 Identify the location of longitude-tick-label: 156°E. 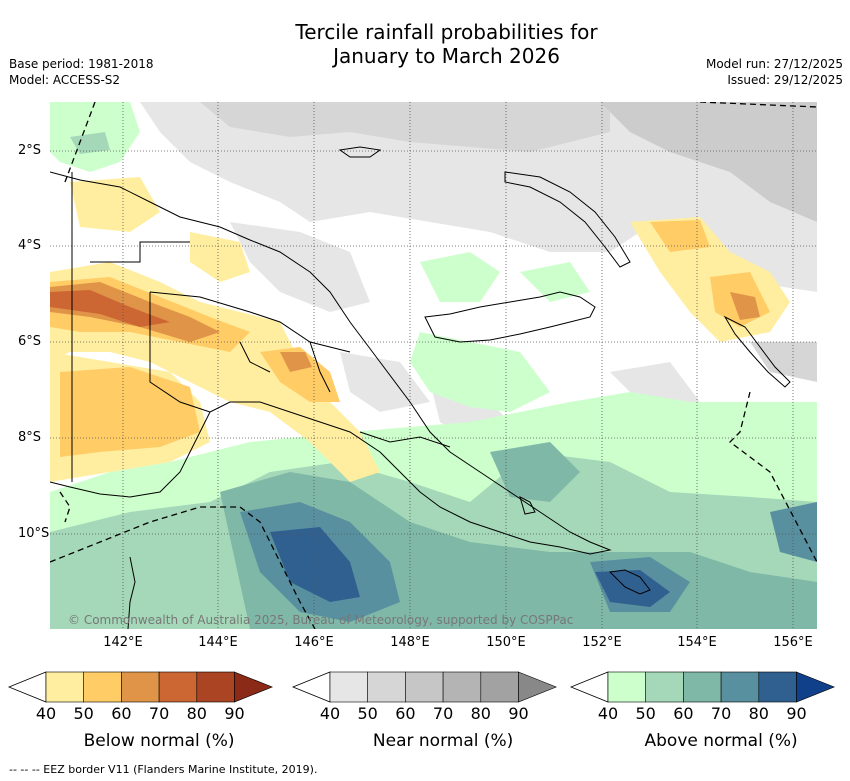
(793, 642).